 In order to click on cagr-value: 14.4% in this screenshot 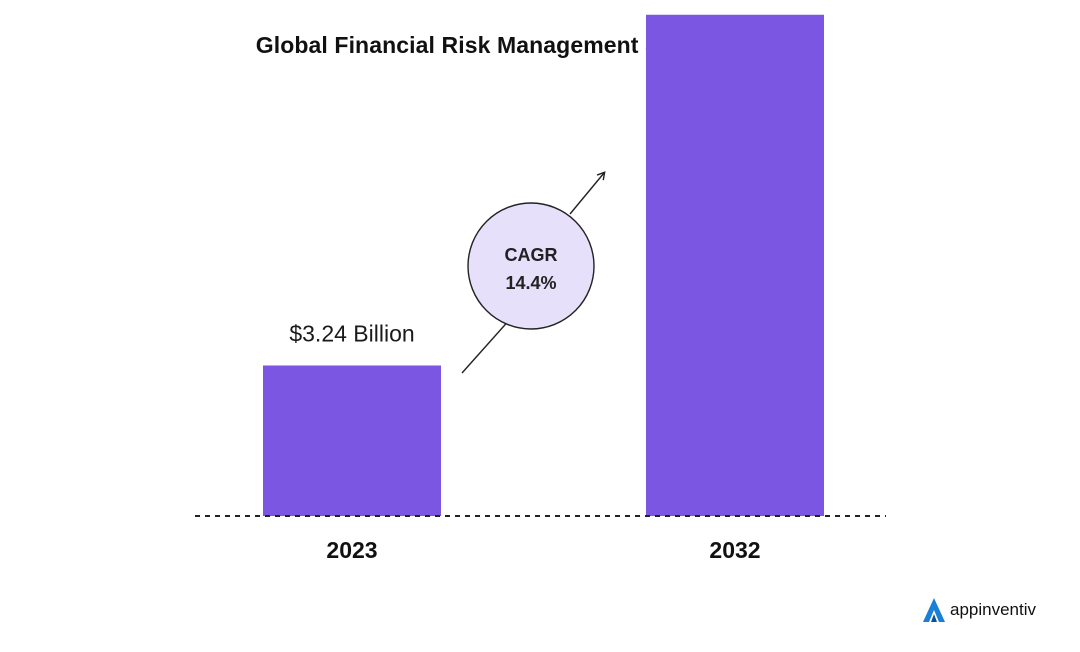, I will do `click(530, 283)`.